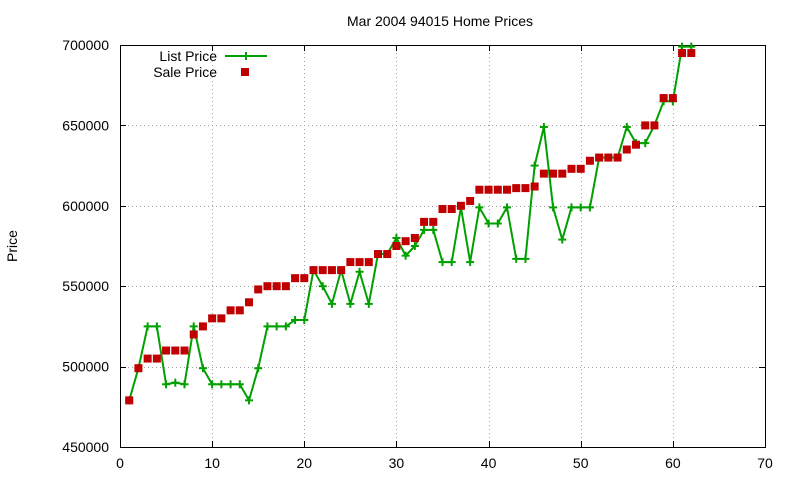  What do you see at coordinates (85, 367) in the screenshot?
I see `y-tick-label: 500000` at bounding box center [85, 367].